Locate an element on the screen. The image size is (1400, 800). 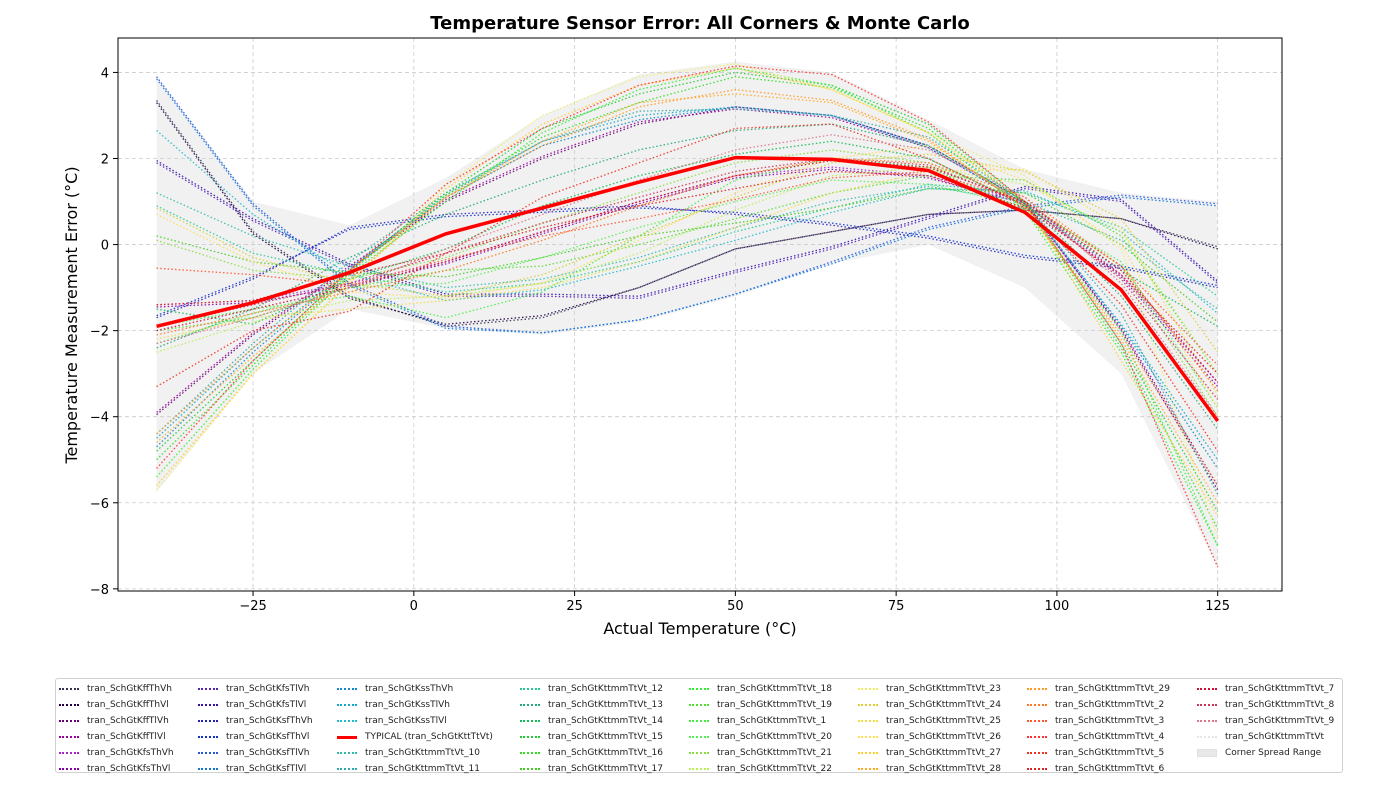
legend-label: tran_SchGtKttmmTtVt_21 is located at coordinates (774, 753).